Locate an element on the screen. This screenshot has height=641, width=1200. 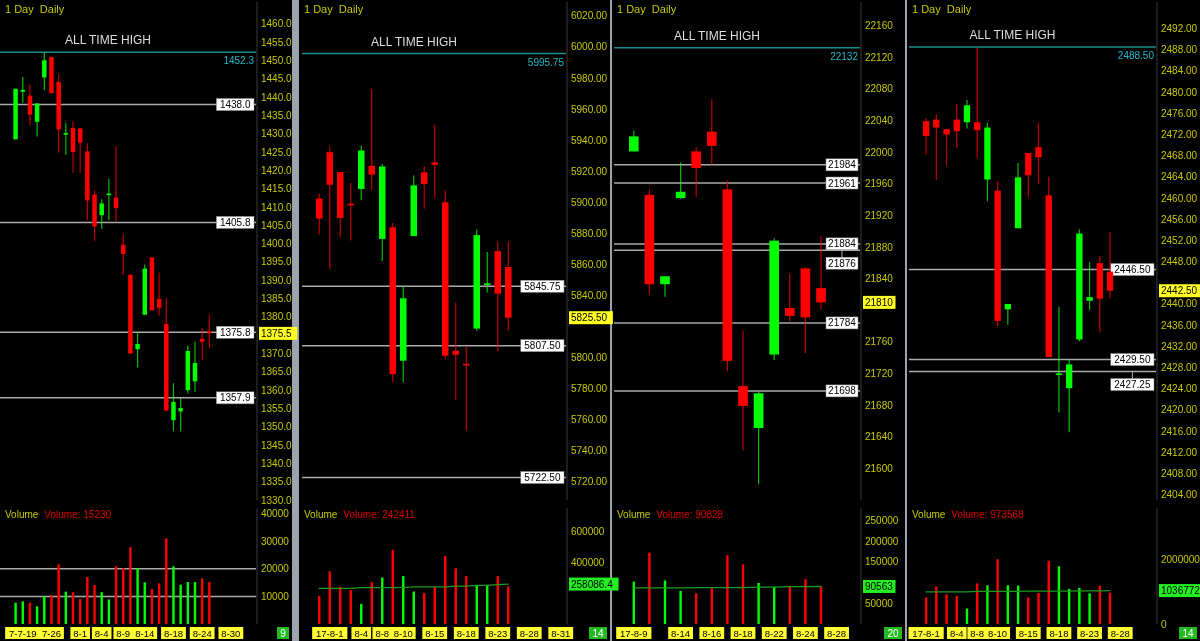
text: 258086.4 is located at coordinates (592, 584).